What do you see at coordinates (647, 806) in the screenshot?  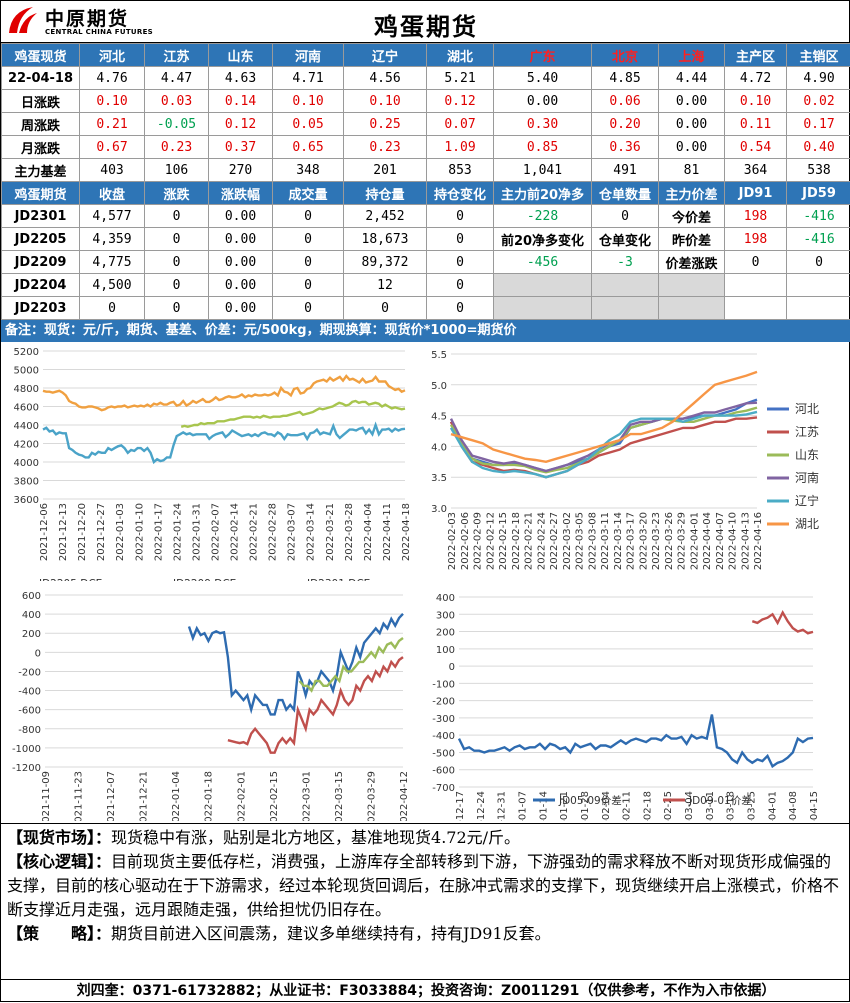 I see `x-tick-label: 2022-02-18` at bounding box center [647, 806].